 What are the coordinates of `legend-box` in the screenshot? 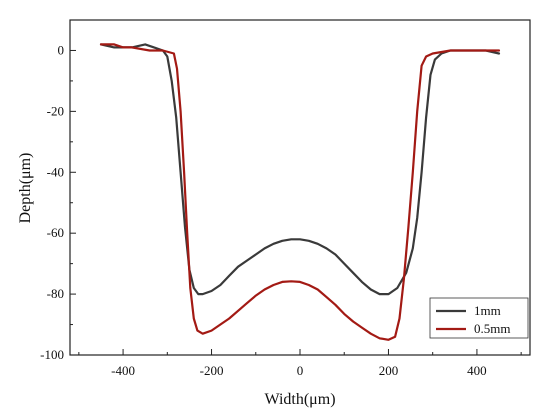 It's located at (479, 318).